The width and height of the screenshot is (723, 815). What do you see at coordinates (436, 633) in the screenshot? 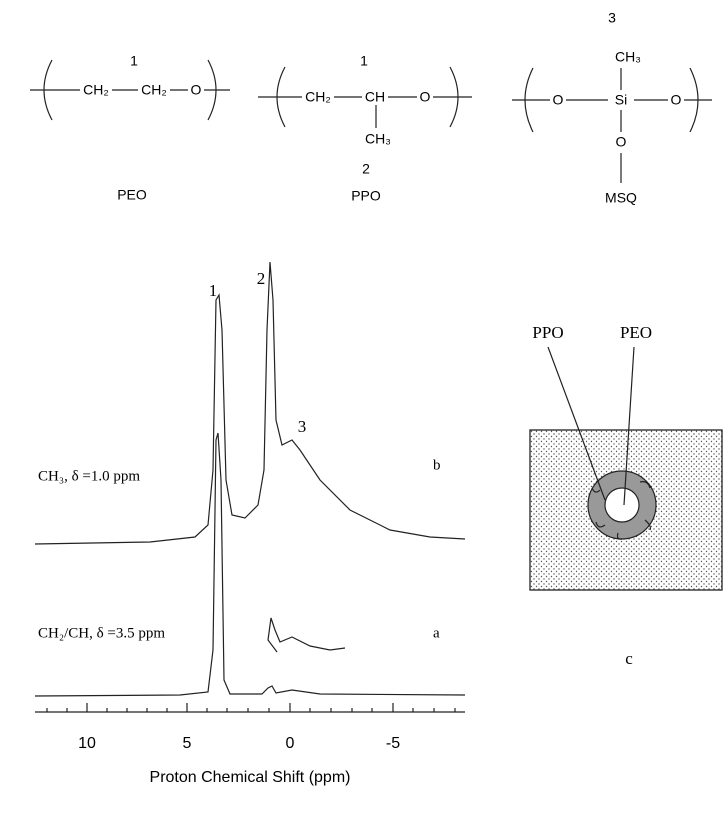
I see `trace-letter: a` at bounding box center [436, 633].